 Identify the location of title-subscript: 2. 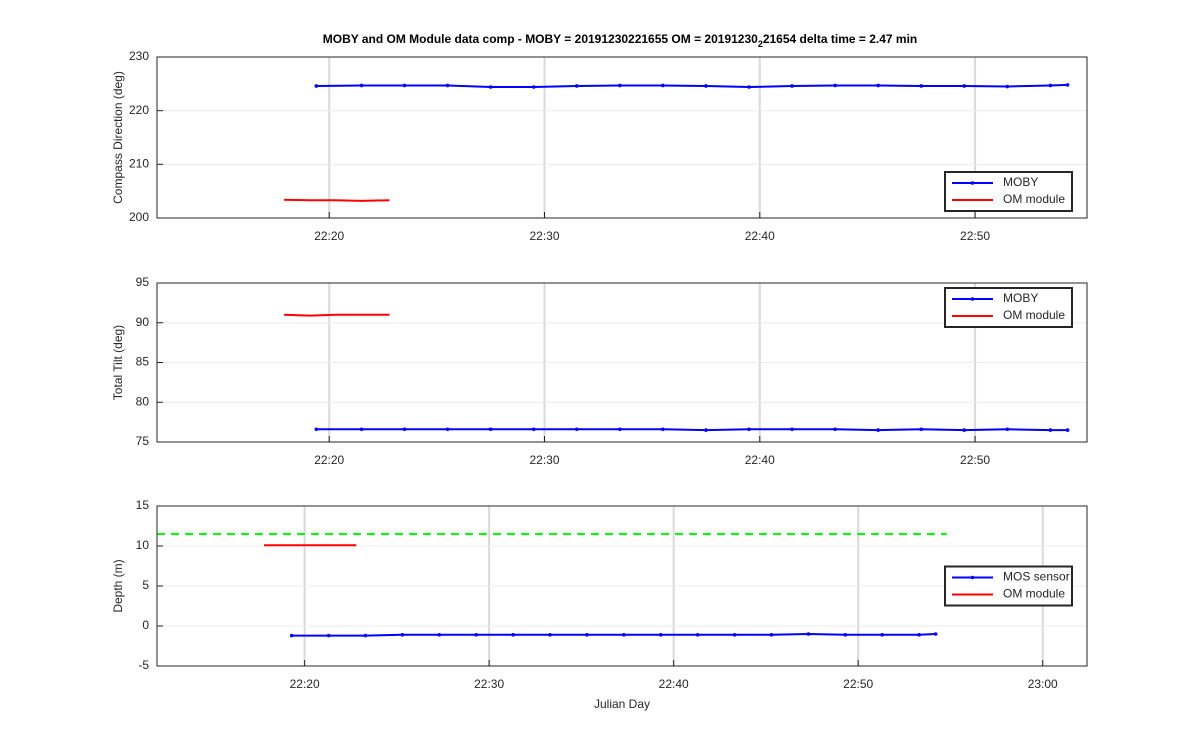
(760, 44).